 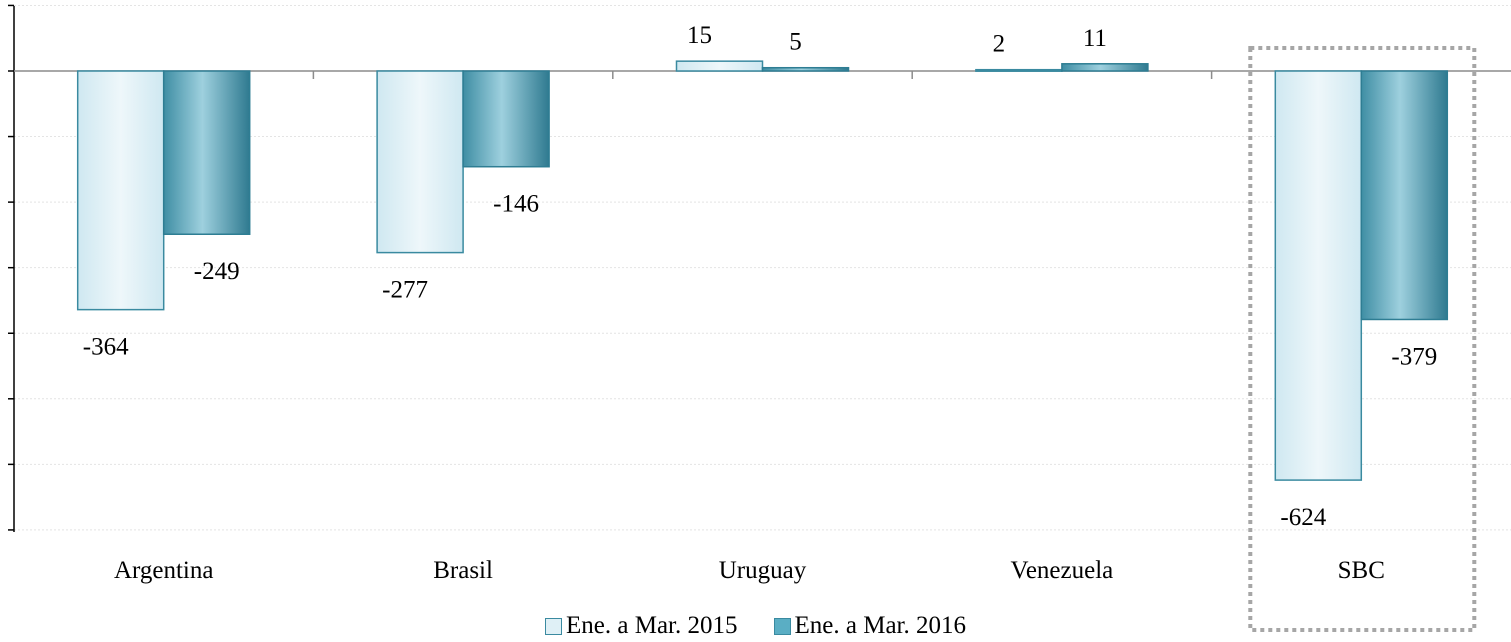 I want to click on data-label-venezuela-series-1: 2, so click(x=999, y=44).